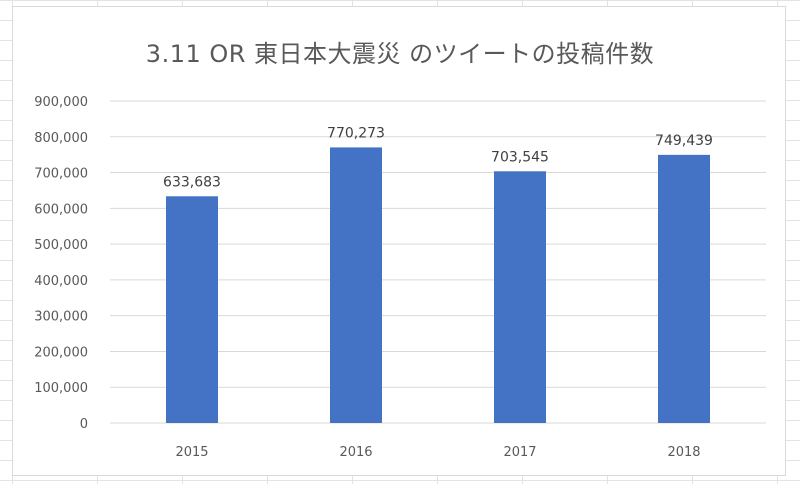 This screenshot has width=800, height=484. What do you see at coordinates (192, 182) in the screenshot?
I see `data-label-2015: 633,683` at bounding box center [192, 182].